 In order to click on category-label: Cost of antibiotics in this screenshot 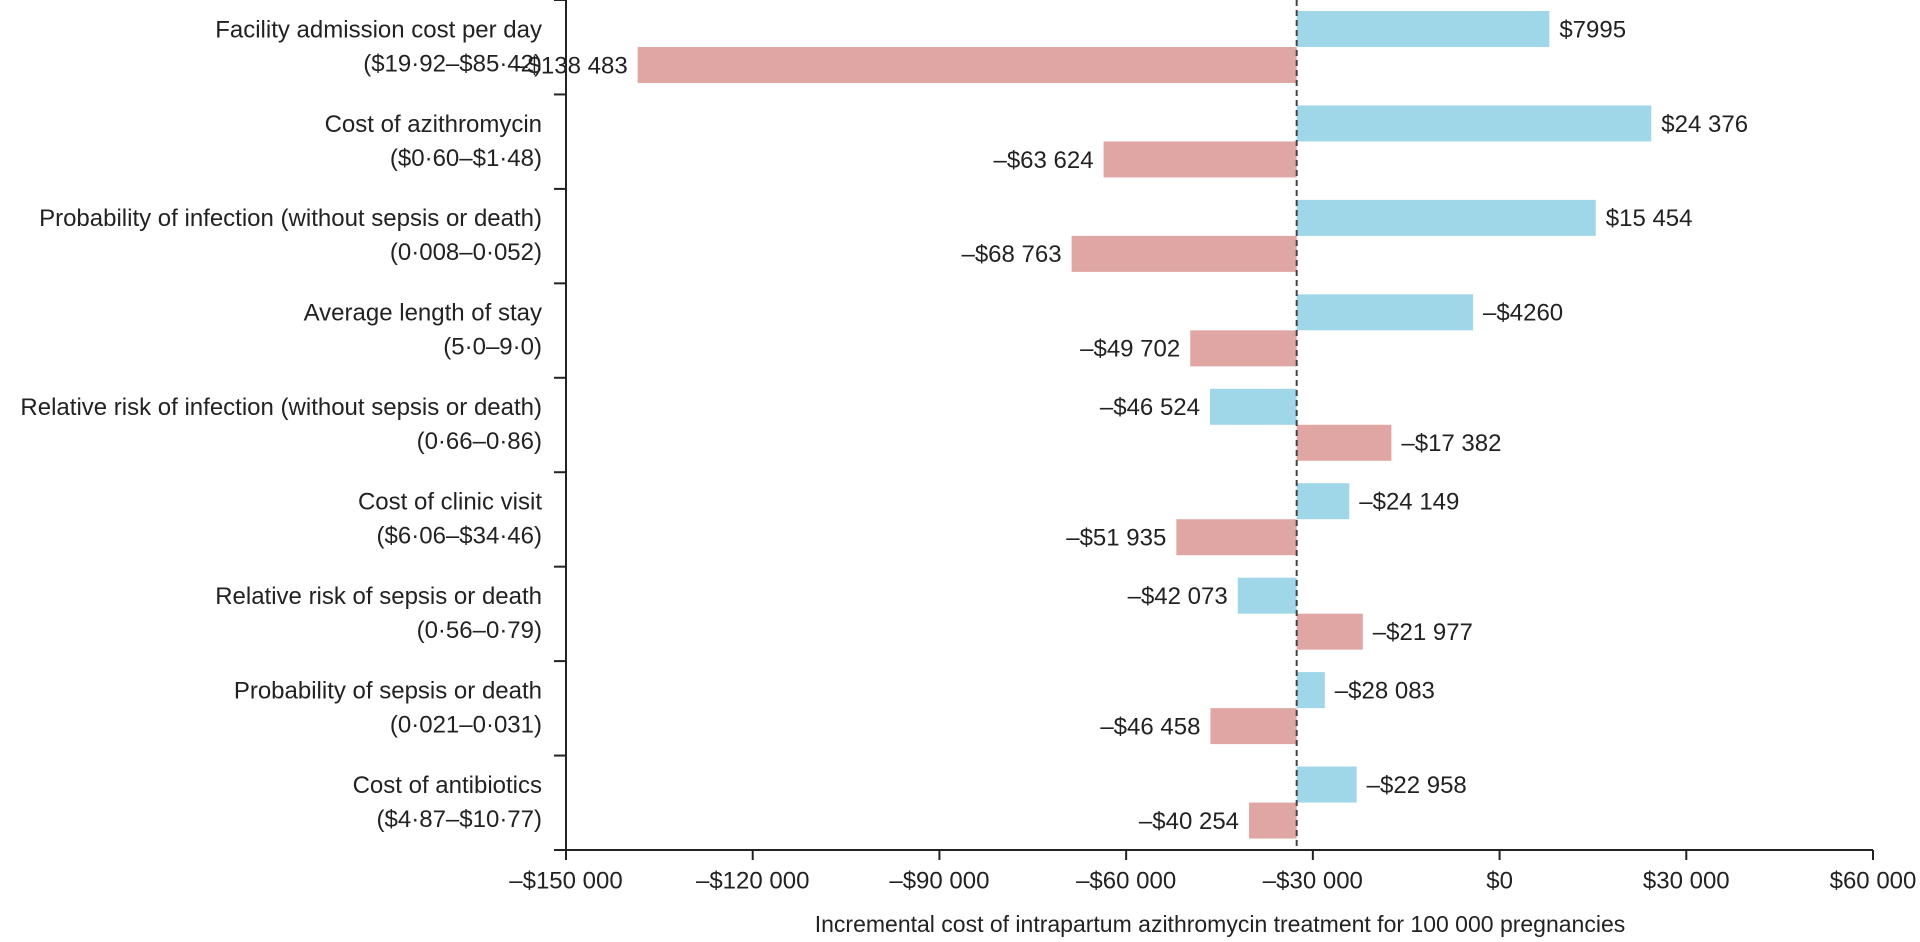, I will do `click(447, 785)`.